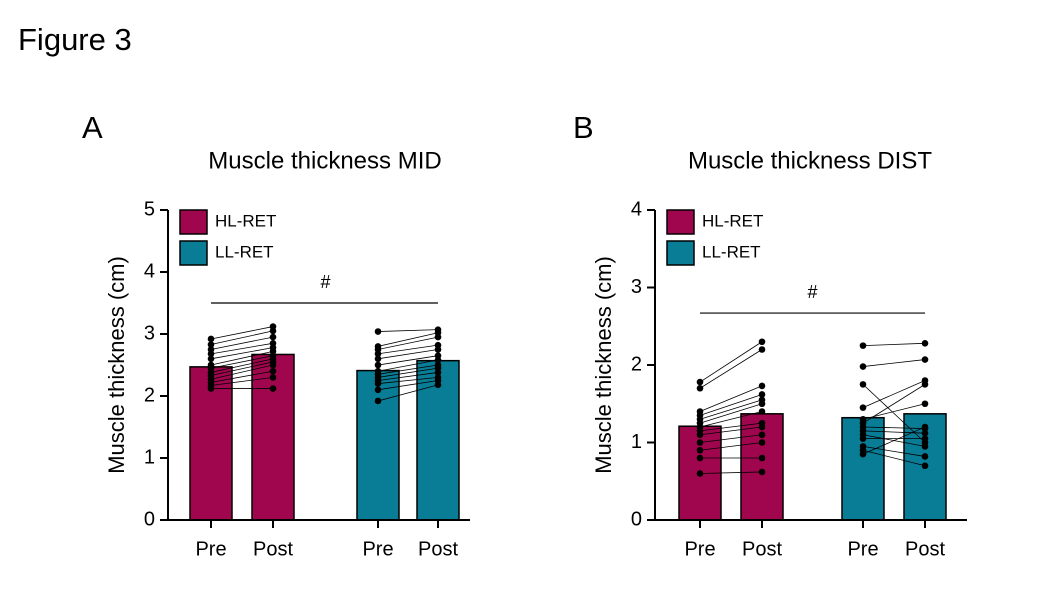 Image resolution: width=1052 pixels, height=604 pixels. I want to click on chart-title: Muscle thickness DIST, so click(810, 160).